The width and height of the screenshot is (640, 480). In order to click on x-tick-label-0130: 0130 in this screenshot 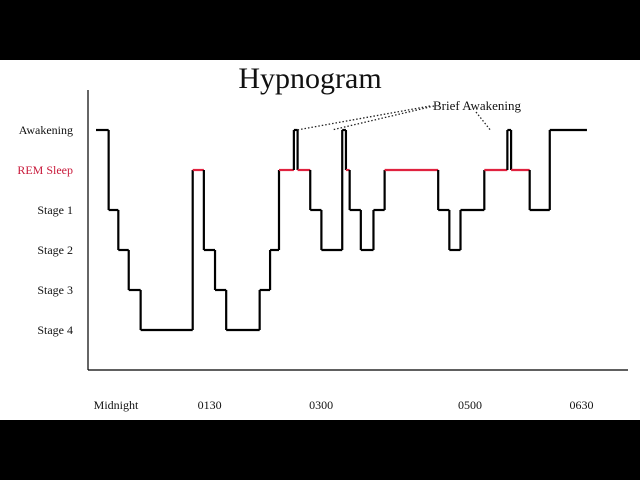, I will do `click(210, 405)`.